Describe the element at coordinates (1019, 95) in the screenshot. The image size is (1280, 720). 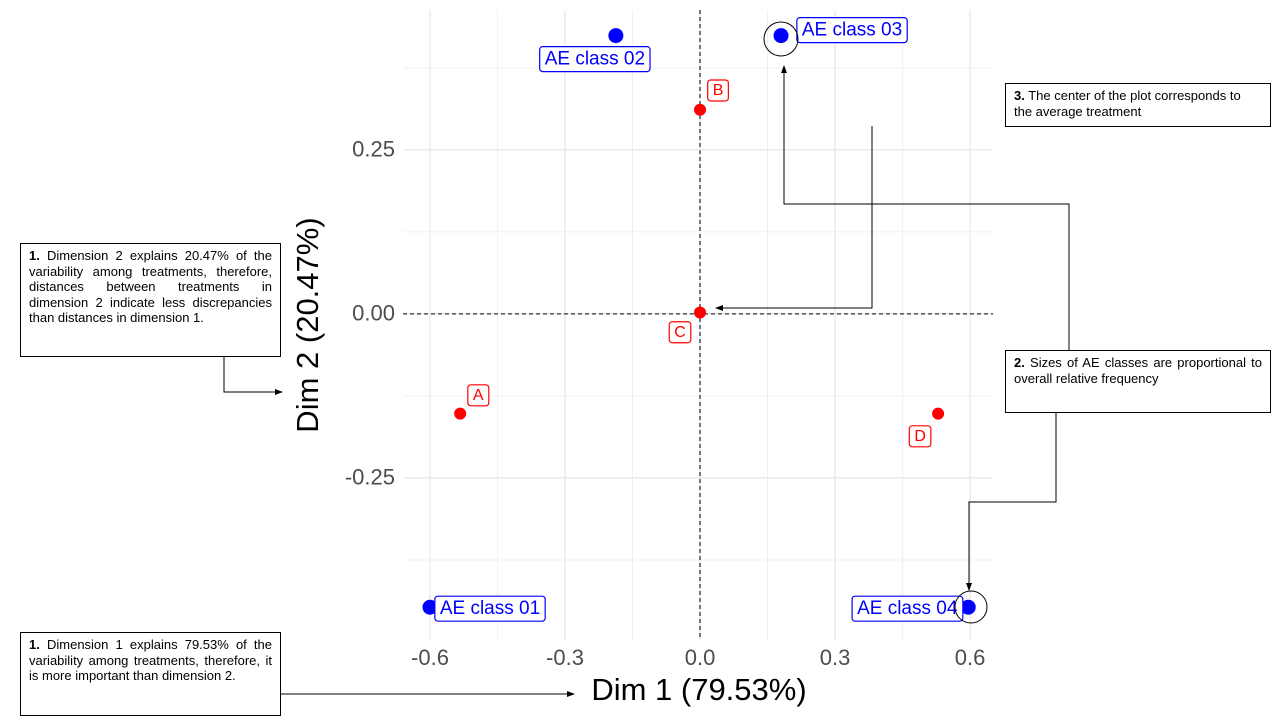
I see `annotation-number: 3.` at that location.